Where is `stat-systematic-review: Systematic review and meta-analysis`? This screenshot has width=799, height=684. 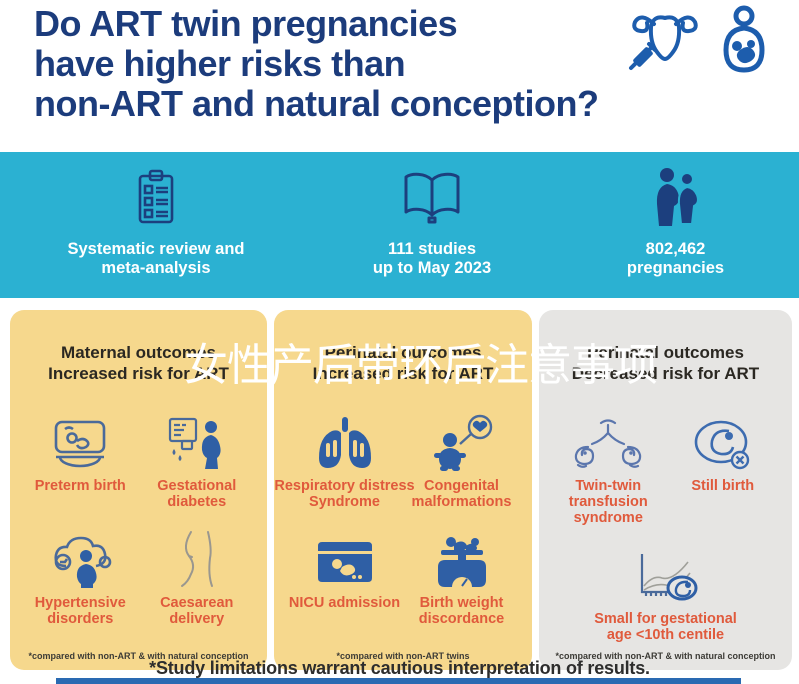 stat-systematic-review: Systematic review and meta-analysis is located at coordinates (156, 225).